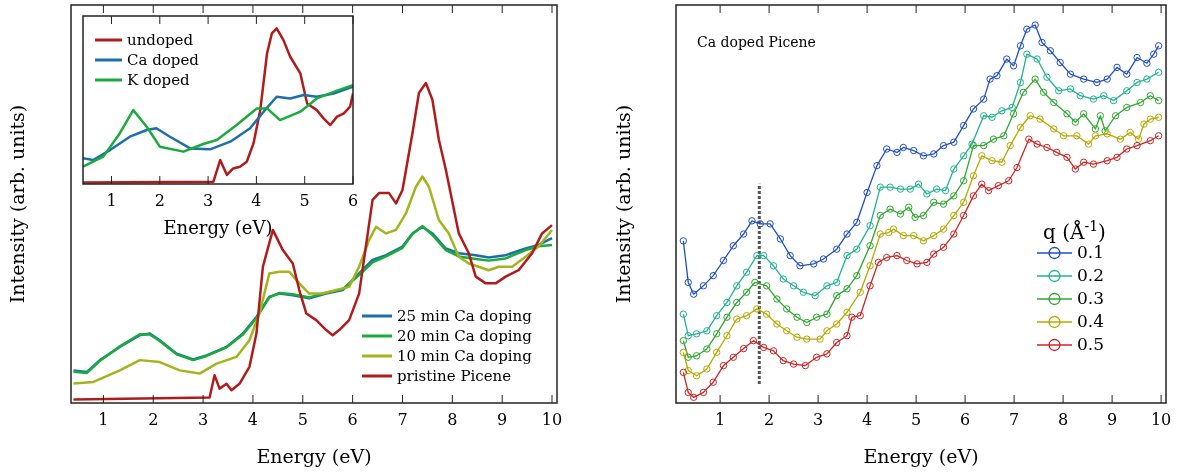 Image resolution: width=1179 pixels, height=476 pixels. Describe the element at coordinates (163, 60) in the screenshot. I see `legend-label: Ca doped` at that location.